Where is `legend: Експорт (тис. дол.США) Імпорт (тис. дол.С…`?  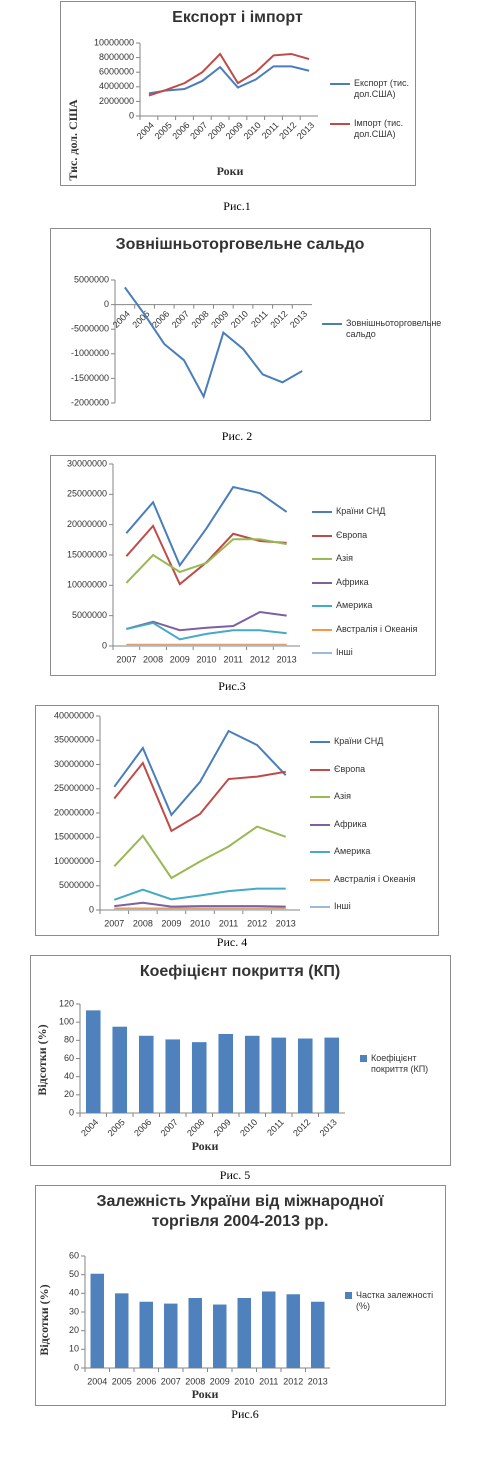 legend: Експорт (тис. дол.США) Імпорт (тис. дол.С… is located at coordinates (372, 118).